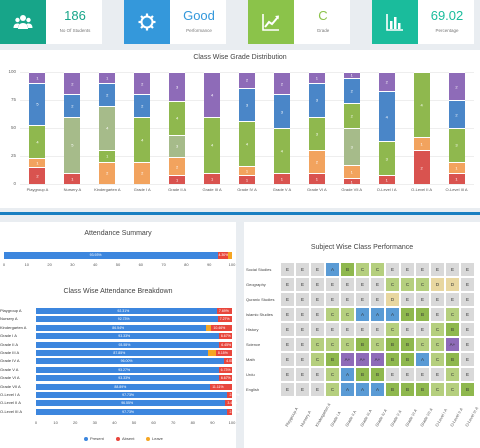  Describe the element at coordinates (9, 369) in the screenshot. I see `y-tick-label: Grade V A` at that location.